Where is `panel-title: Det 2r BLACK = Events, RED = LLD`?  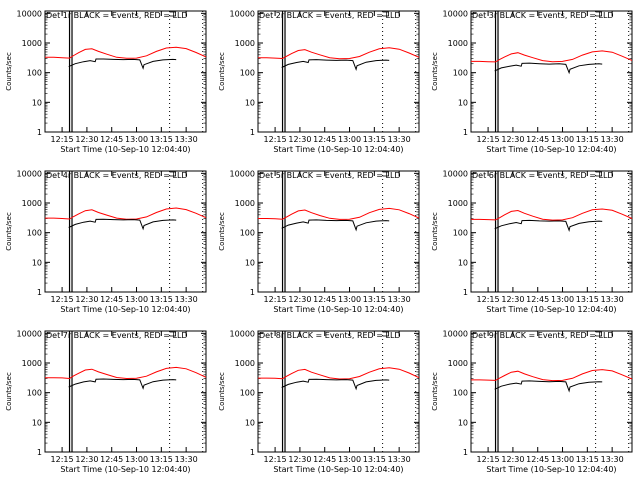 panel-title: Det 2r BLACK = Events, RED = LLD is located at coordinates (330, 15).